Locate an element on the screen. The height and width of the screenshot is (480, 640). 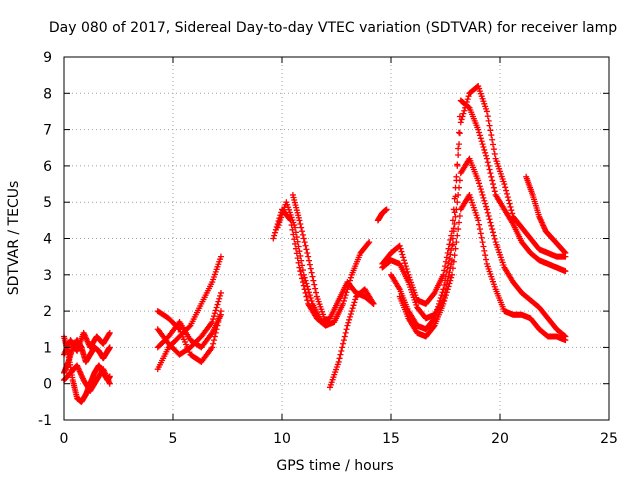
y-tick-label: -1 is located at coordinates (45, 421).